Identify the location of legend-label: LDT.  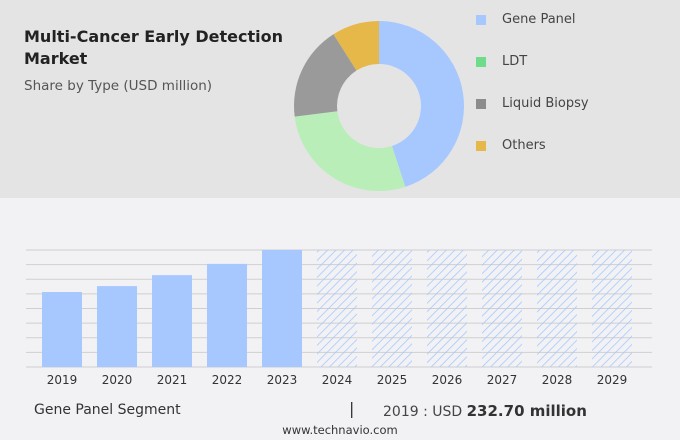
(515, 61).